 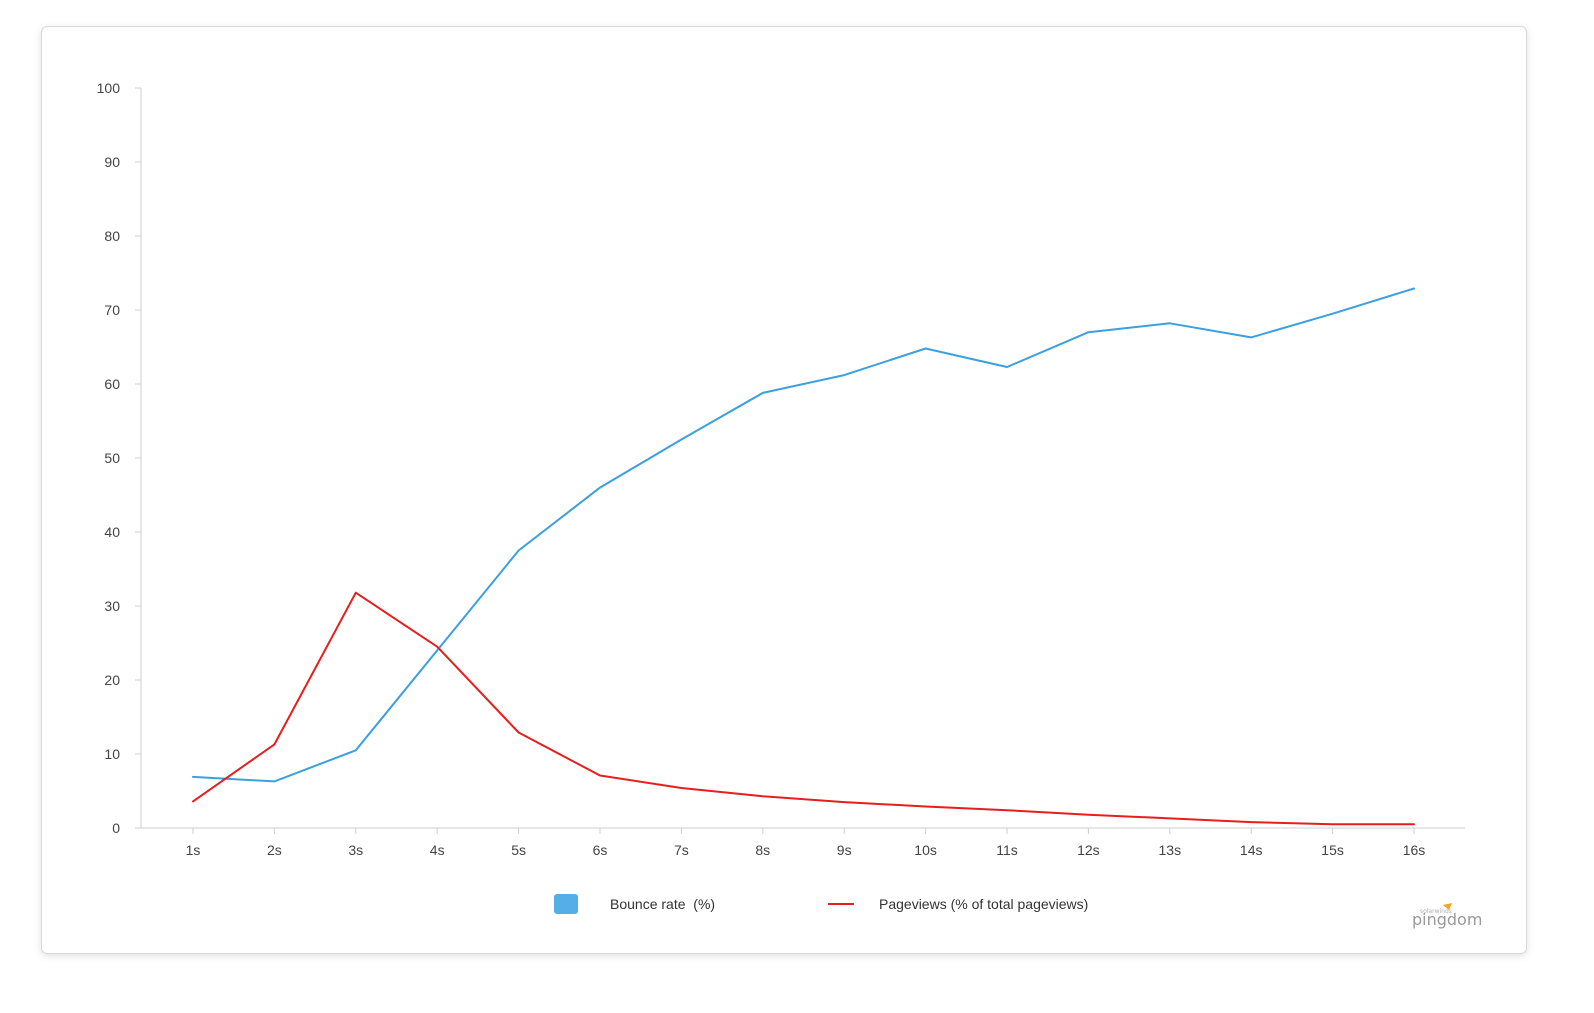 I want to click on x-tick-label: 5s, so click(x=518, y=850).